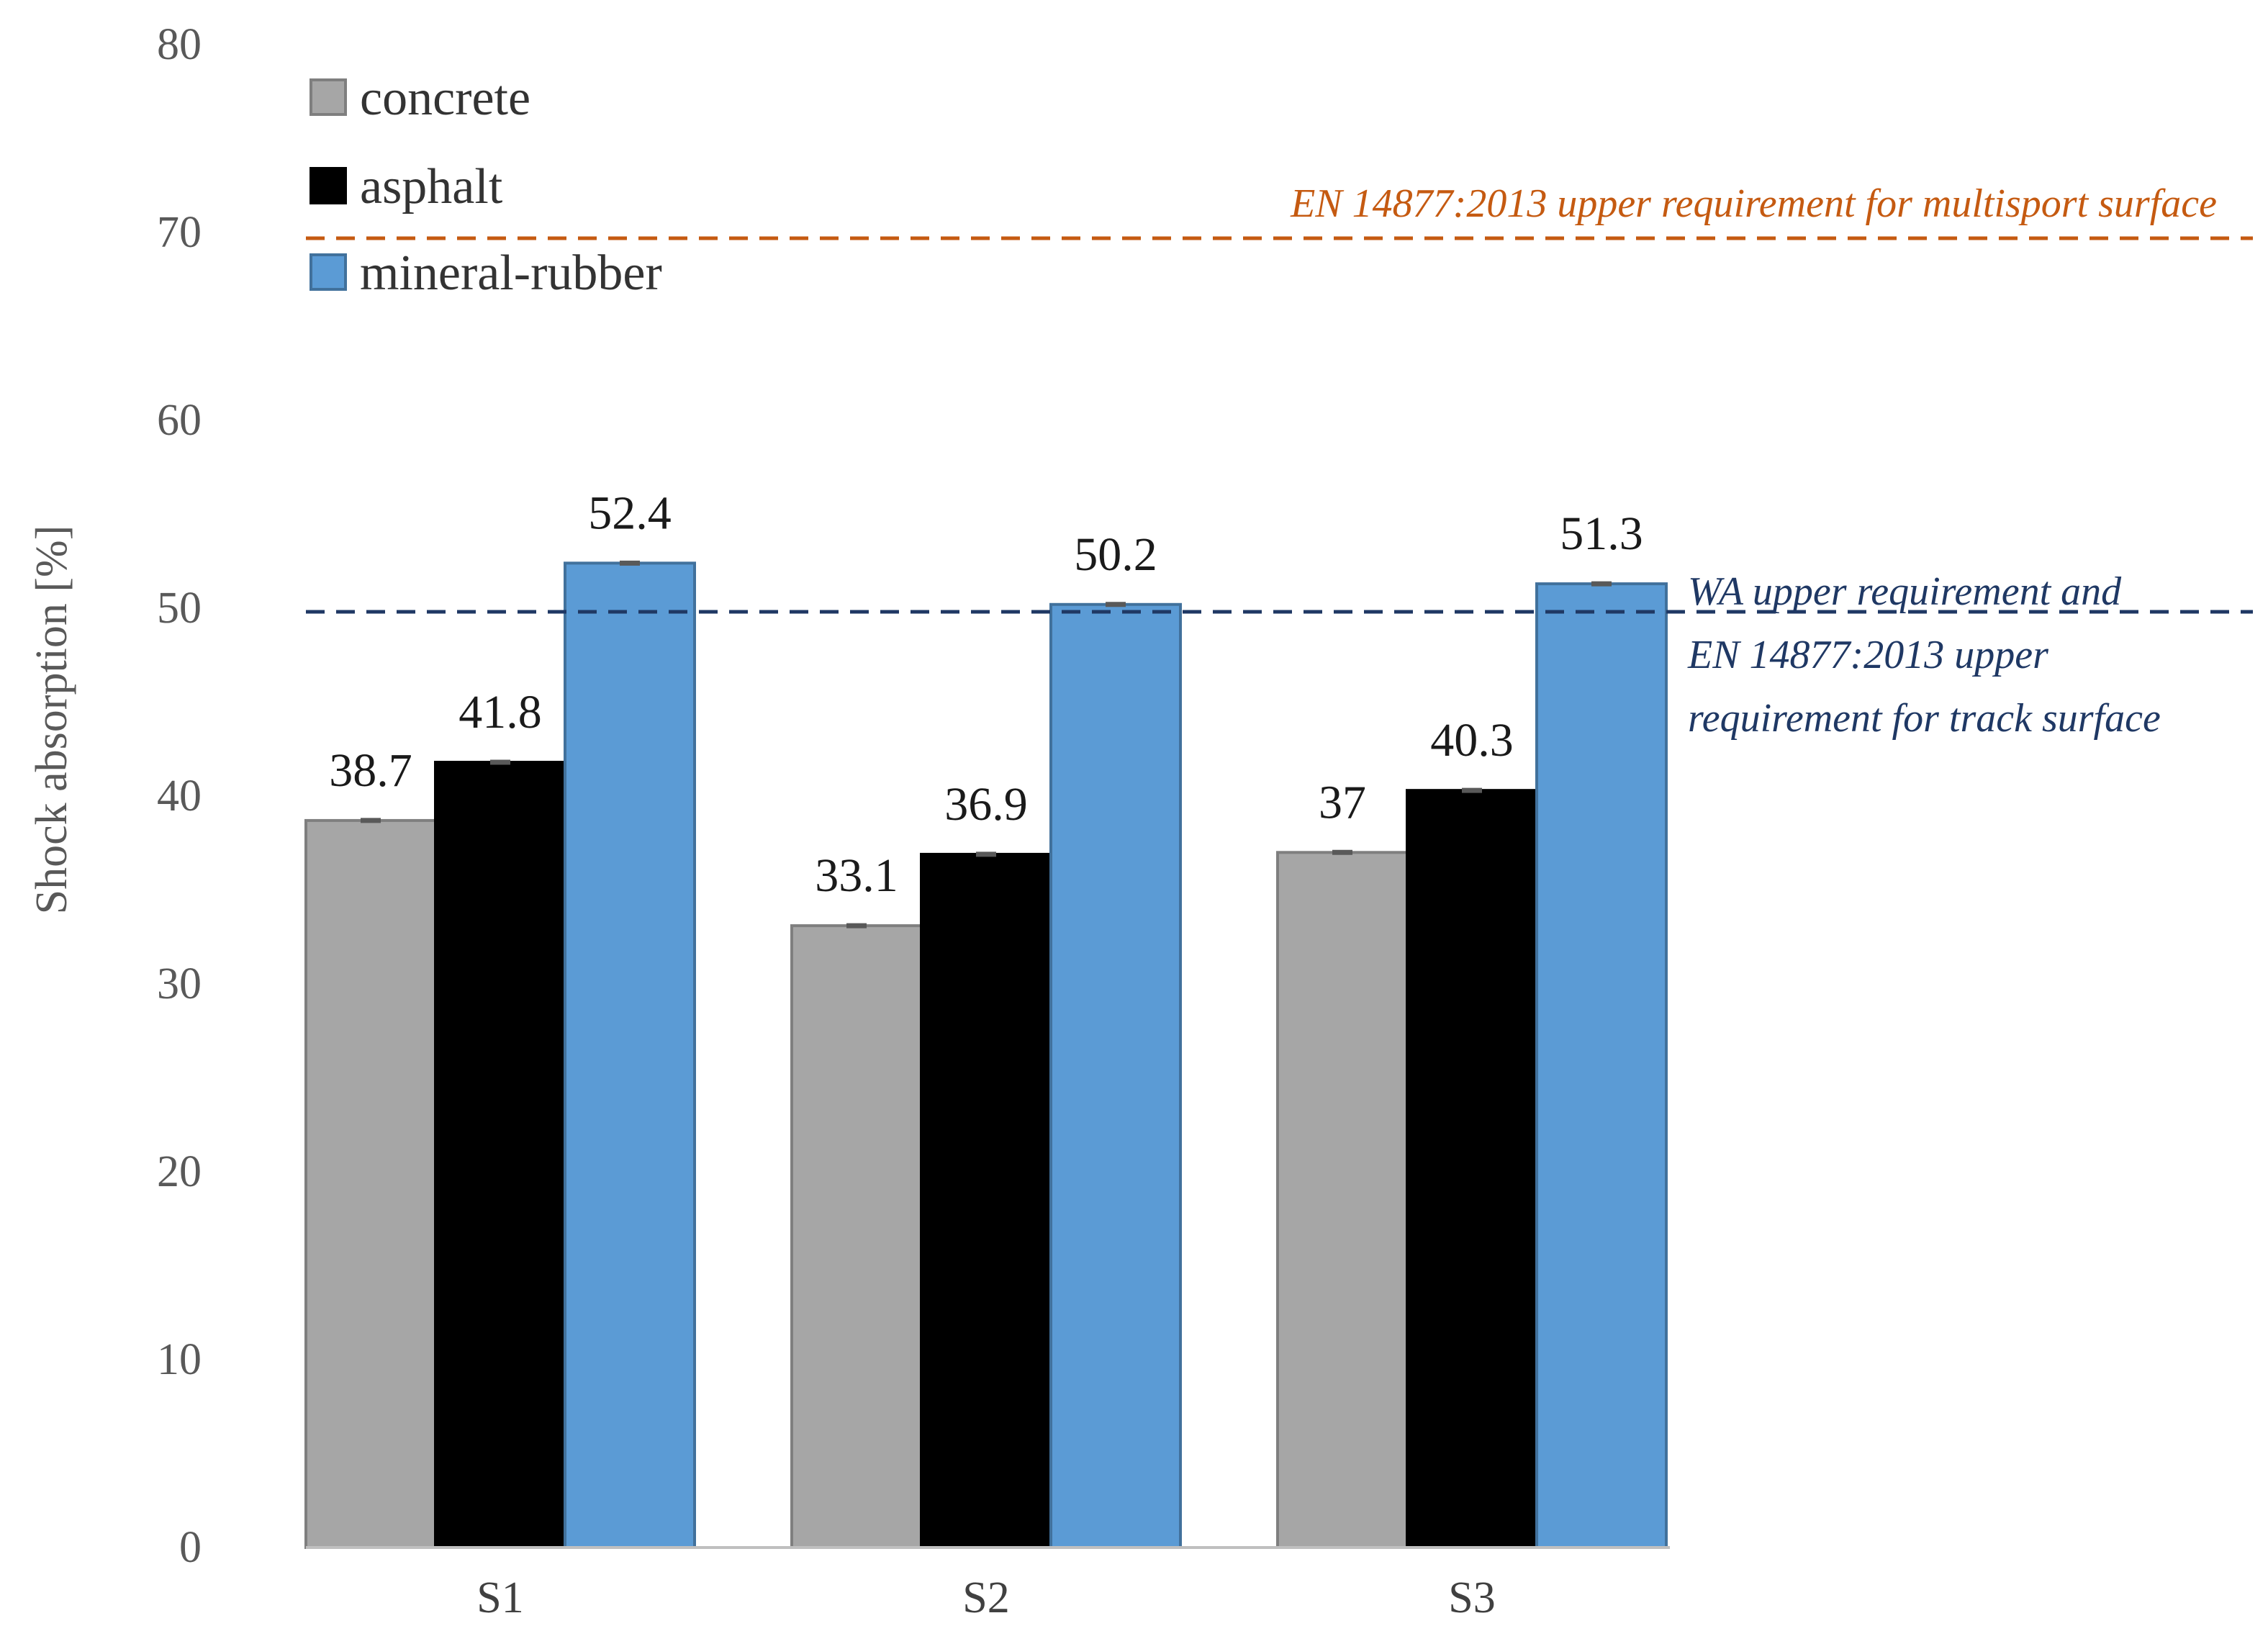 The width and height of the screenshot is (2268, 1649). I want to click on y-tick-label: 20, so click(180, 1171).